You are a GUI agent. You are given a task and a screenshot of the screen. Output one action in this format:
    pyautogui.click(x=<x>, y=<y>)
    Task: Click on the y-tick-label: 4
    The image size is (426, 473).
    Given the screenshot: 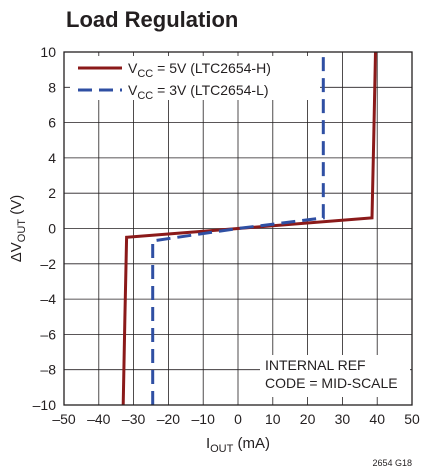 What is the action you would take?
    pyautogui.click(x=52, y=158)
    